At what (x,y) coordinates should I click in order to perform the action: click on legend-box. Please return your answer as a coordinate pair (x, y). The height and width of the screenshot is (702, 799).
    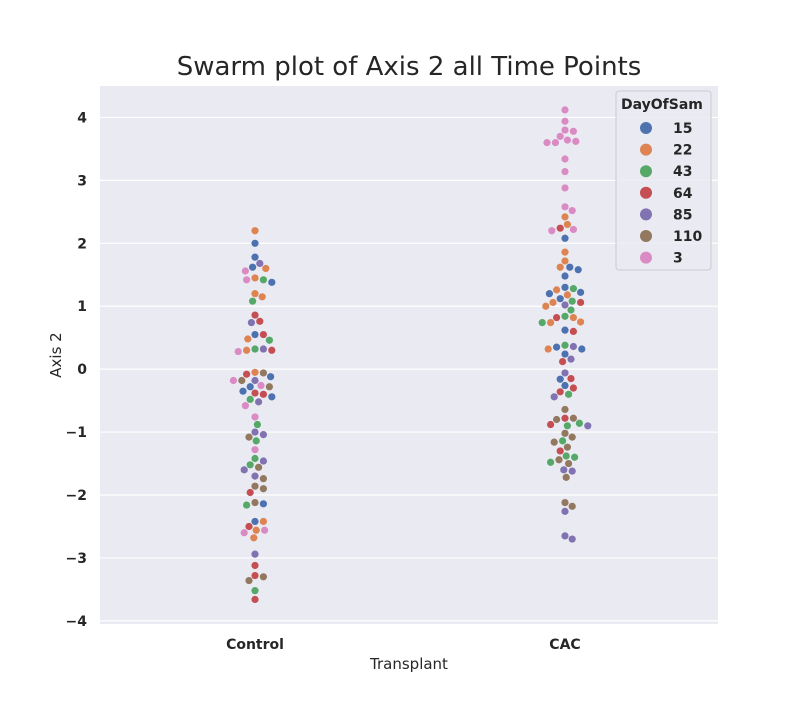
    Looking at the image, I should click on (663, 180).